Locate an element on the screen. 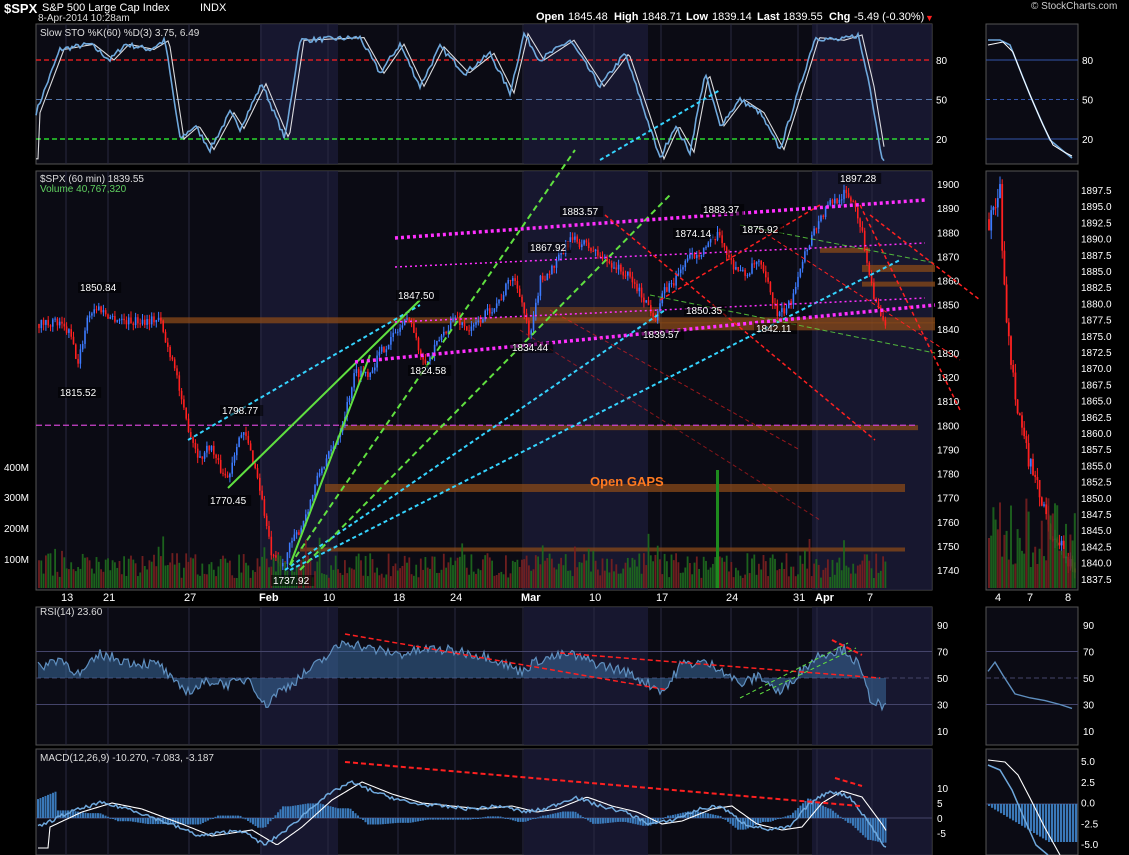 The height and width of the screenshot is (855, 1129). open-gaps-note: Open GAPS is located at coordinates (627, 481).